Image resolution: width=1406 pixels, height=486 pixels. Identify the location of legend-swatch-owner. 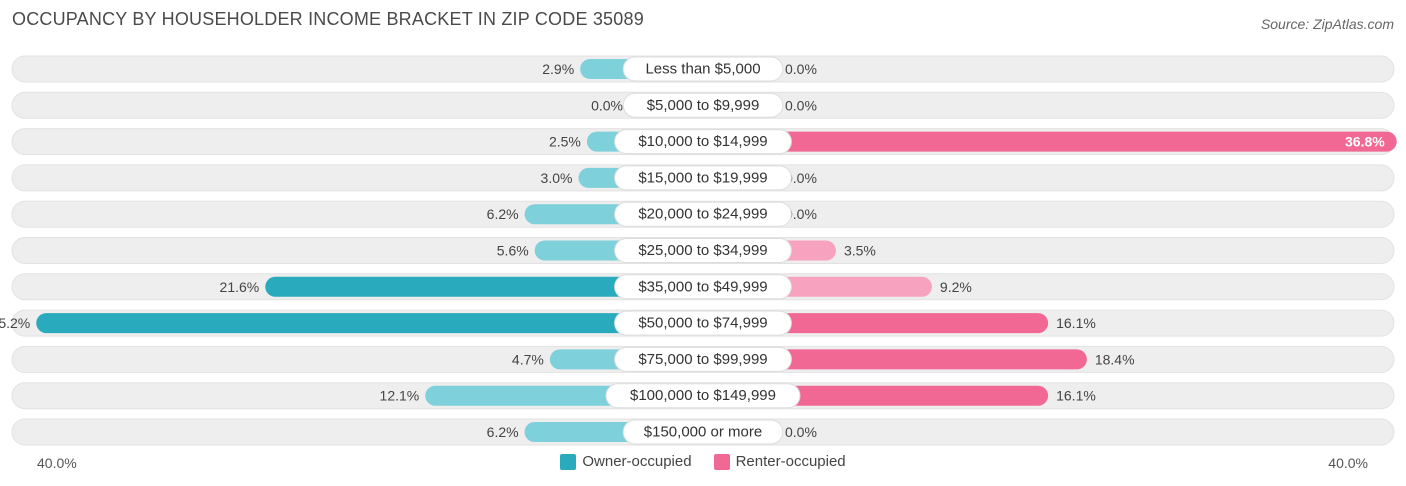
(568, 461).